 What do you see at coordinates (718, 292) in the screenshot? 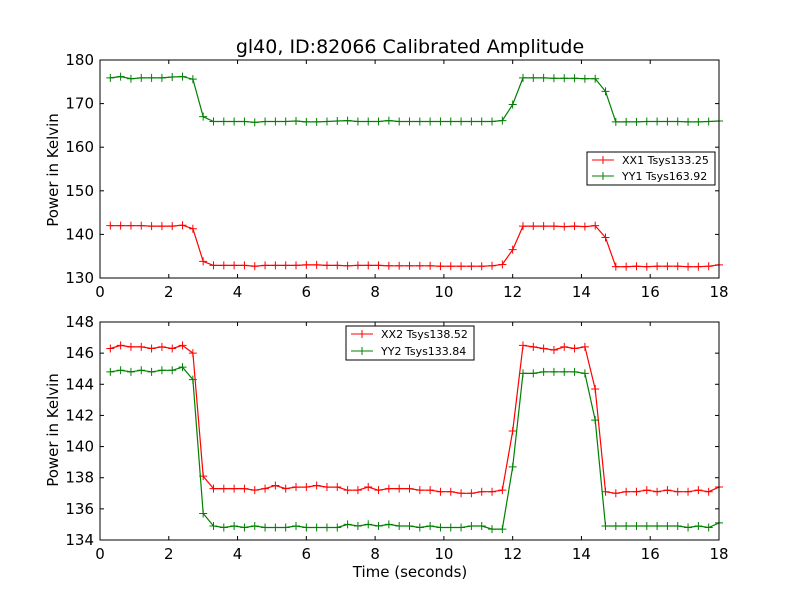
I see `top-x-tick-label: 18` at bounding box center [718, 292].